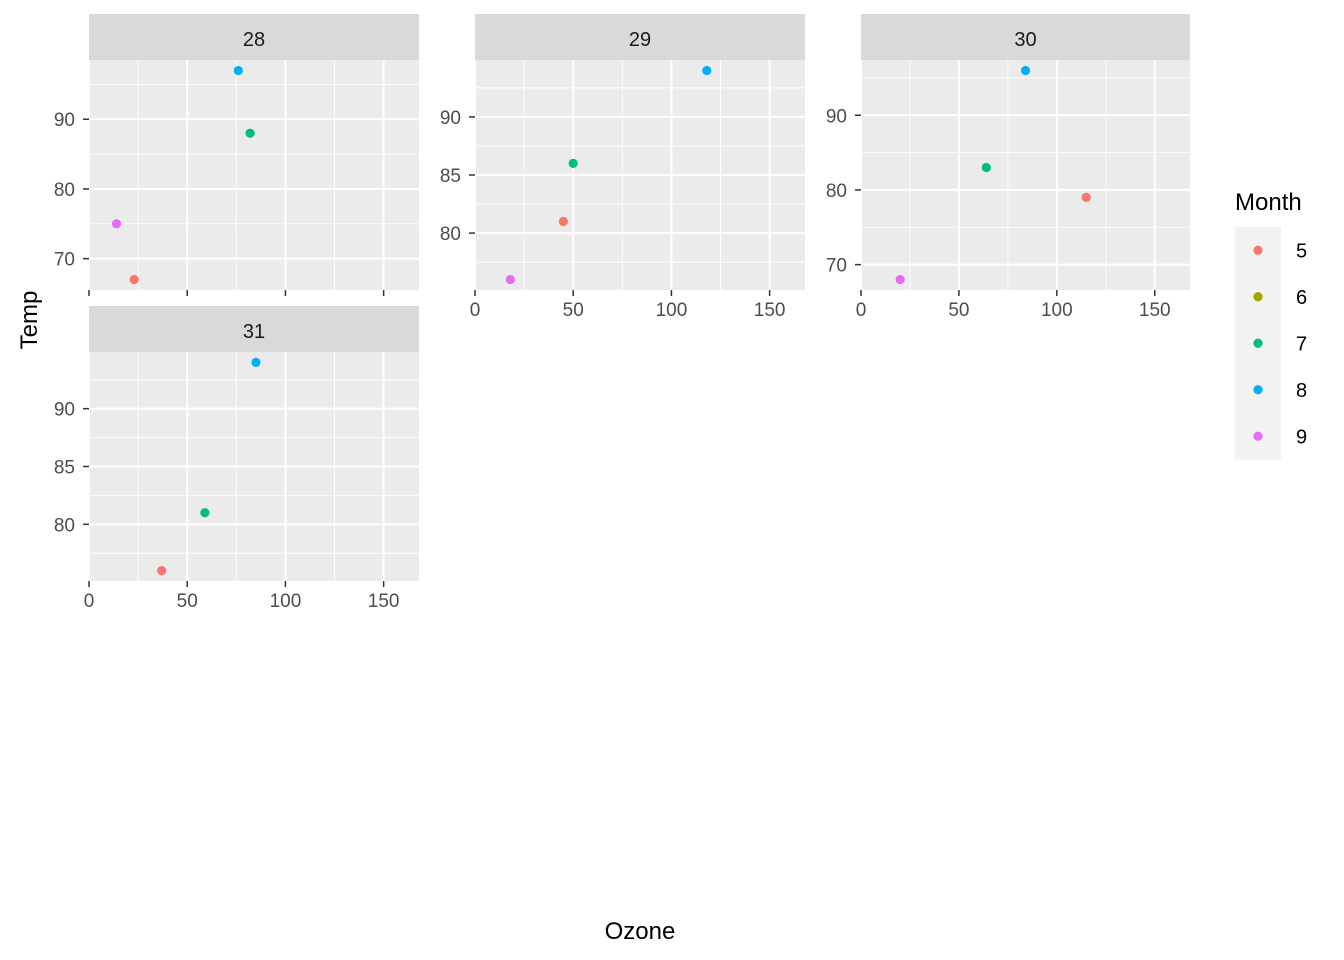 This screenshot has height=960, width=1344. I want to click on legend-label-5: 5, so click(1301, 251).